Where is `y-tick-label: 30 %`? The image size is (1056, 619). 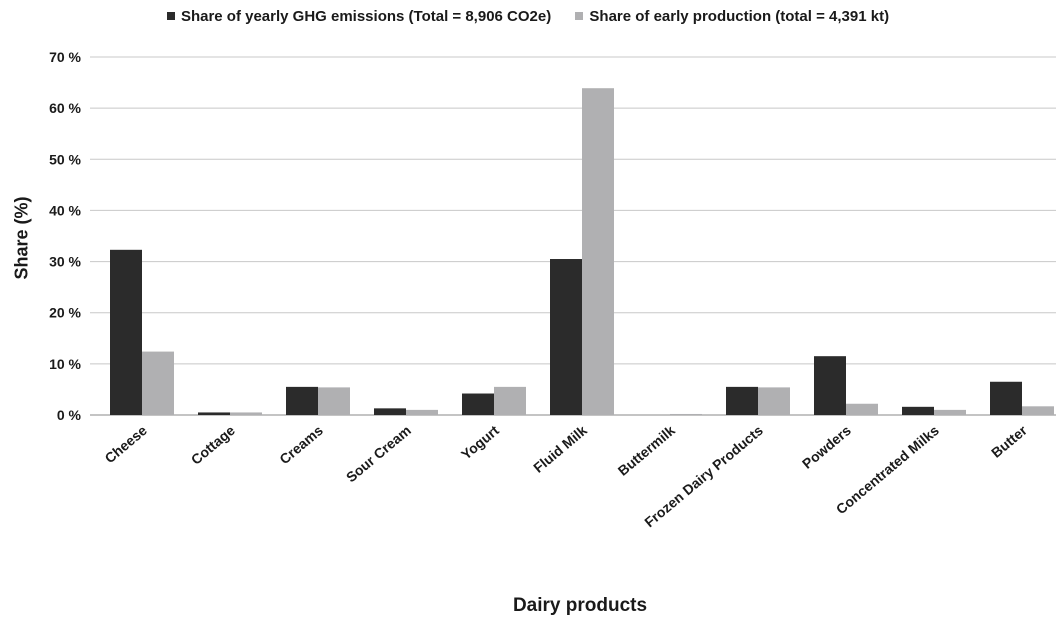
y-tick-label: 30 % is located at coordinates (65, 262).